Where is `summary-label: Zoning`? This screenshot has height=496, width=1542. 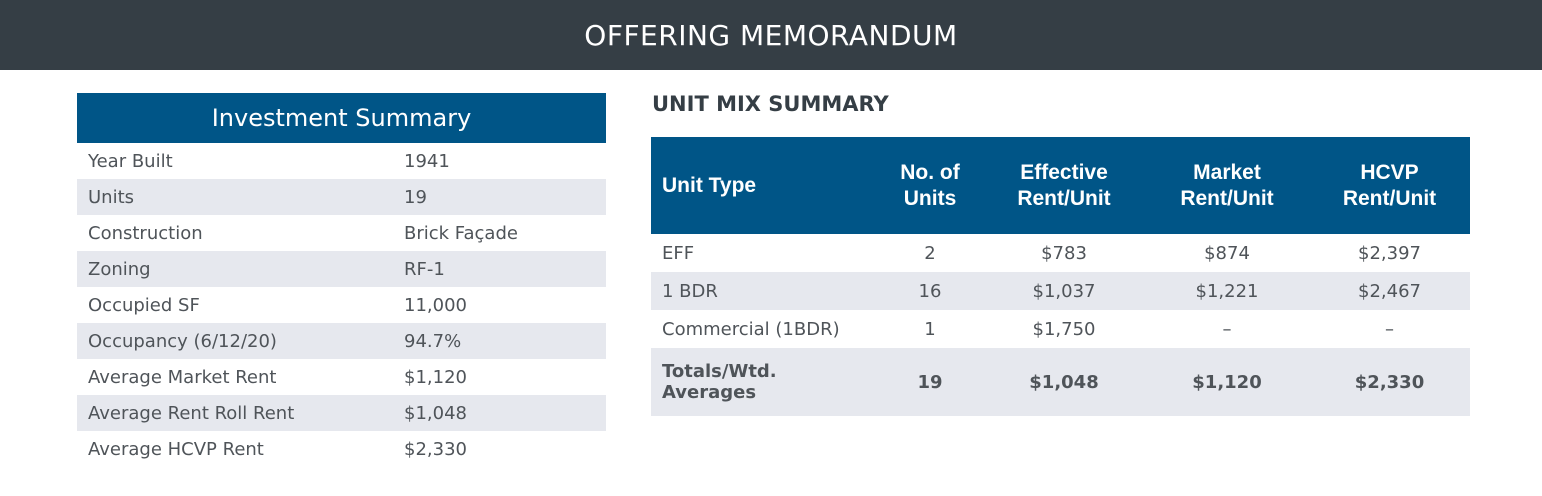
summary-label: Zoning is located at coordinates (119, 269).